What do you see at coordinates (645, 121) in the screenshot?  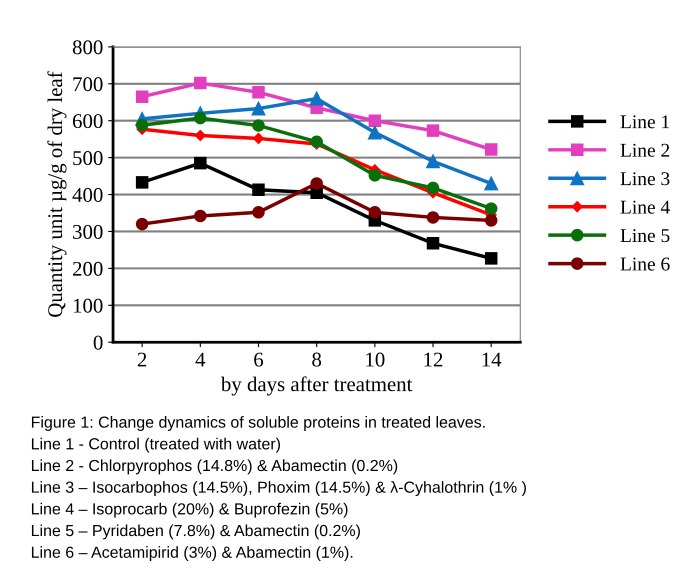 I see `legend-label: Line 1` at bounding box center [645, 121].